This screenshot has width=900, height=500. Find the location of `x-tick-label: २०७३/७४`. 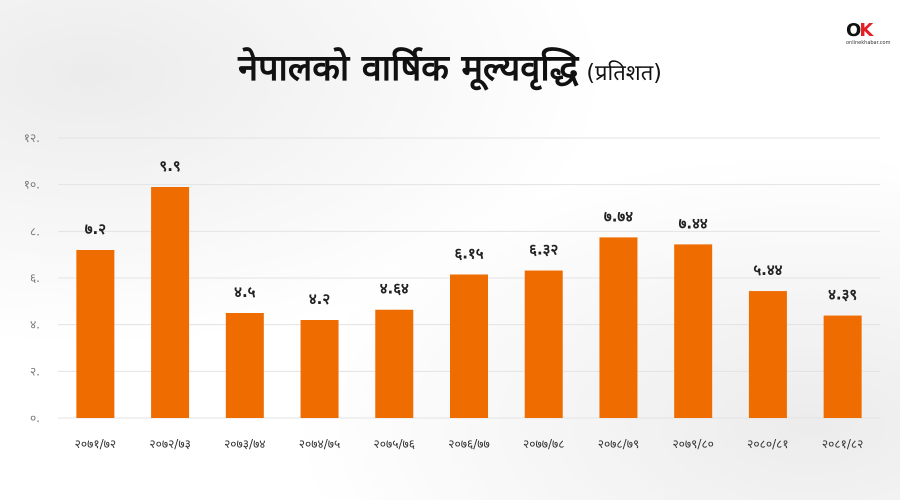

x-tick-label: २०७३/७४ is located at coordinates (244, 444).